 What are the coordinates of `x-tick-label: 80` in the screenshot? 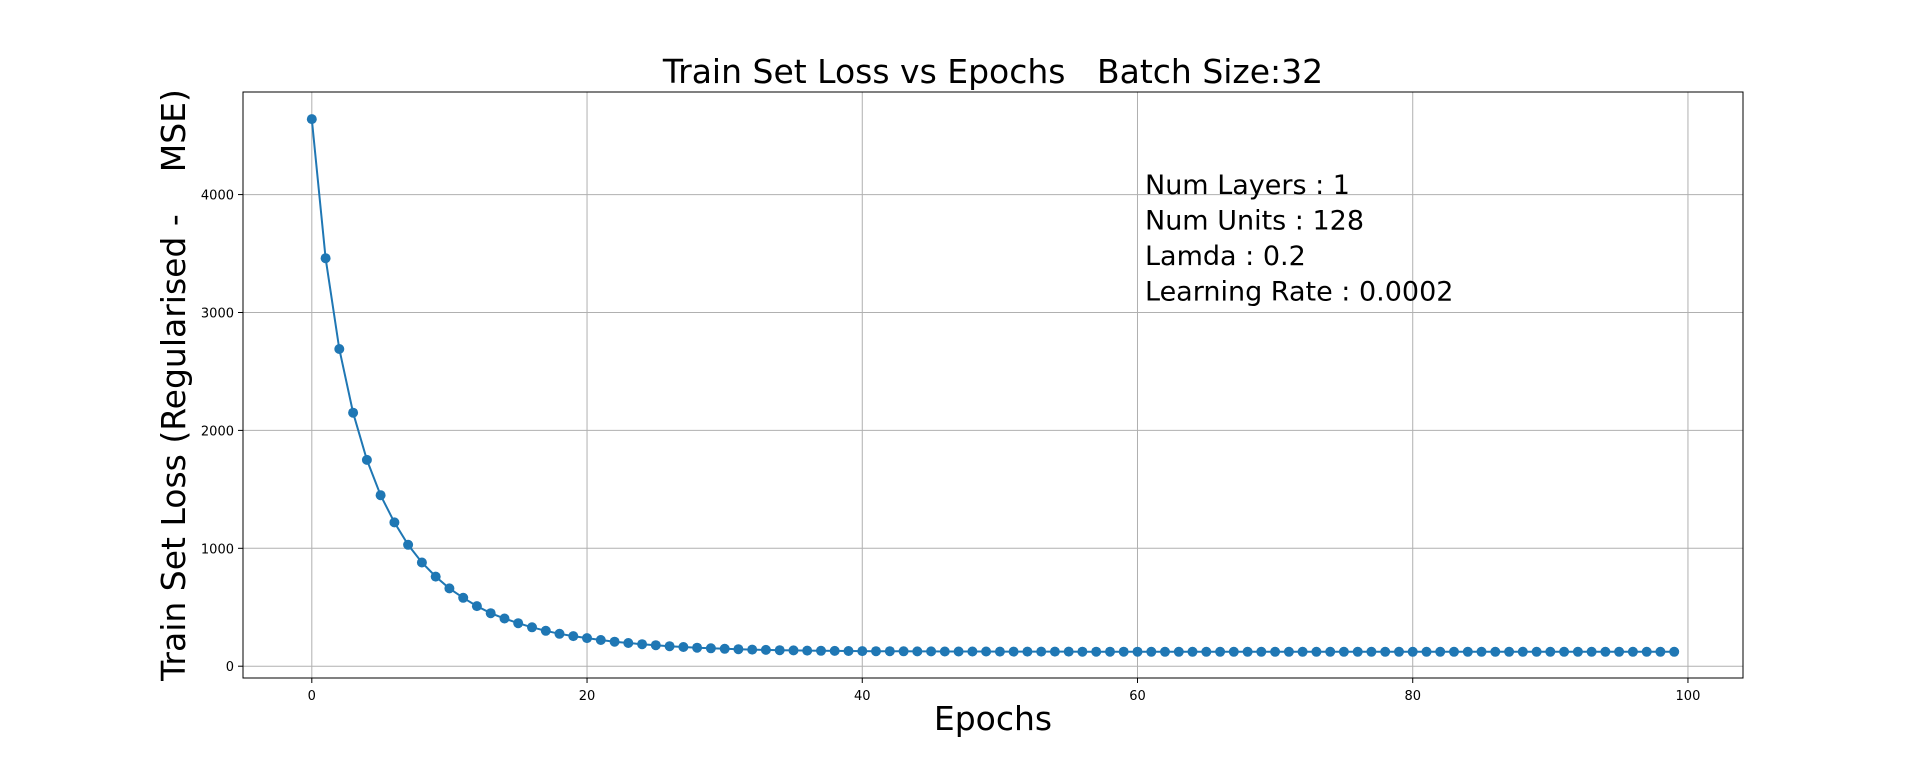 It's located at (1412, 696).